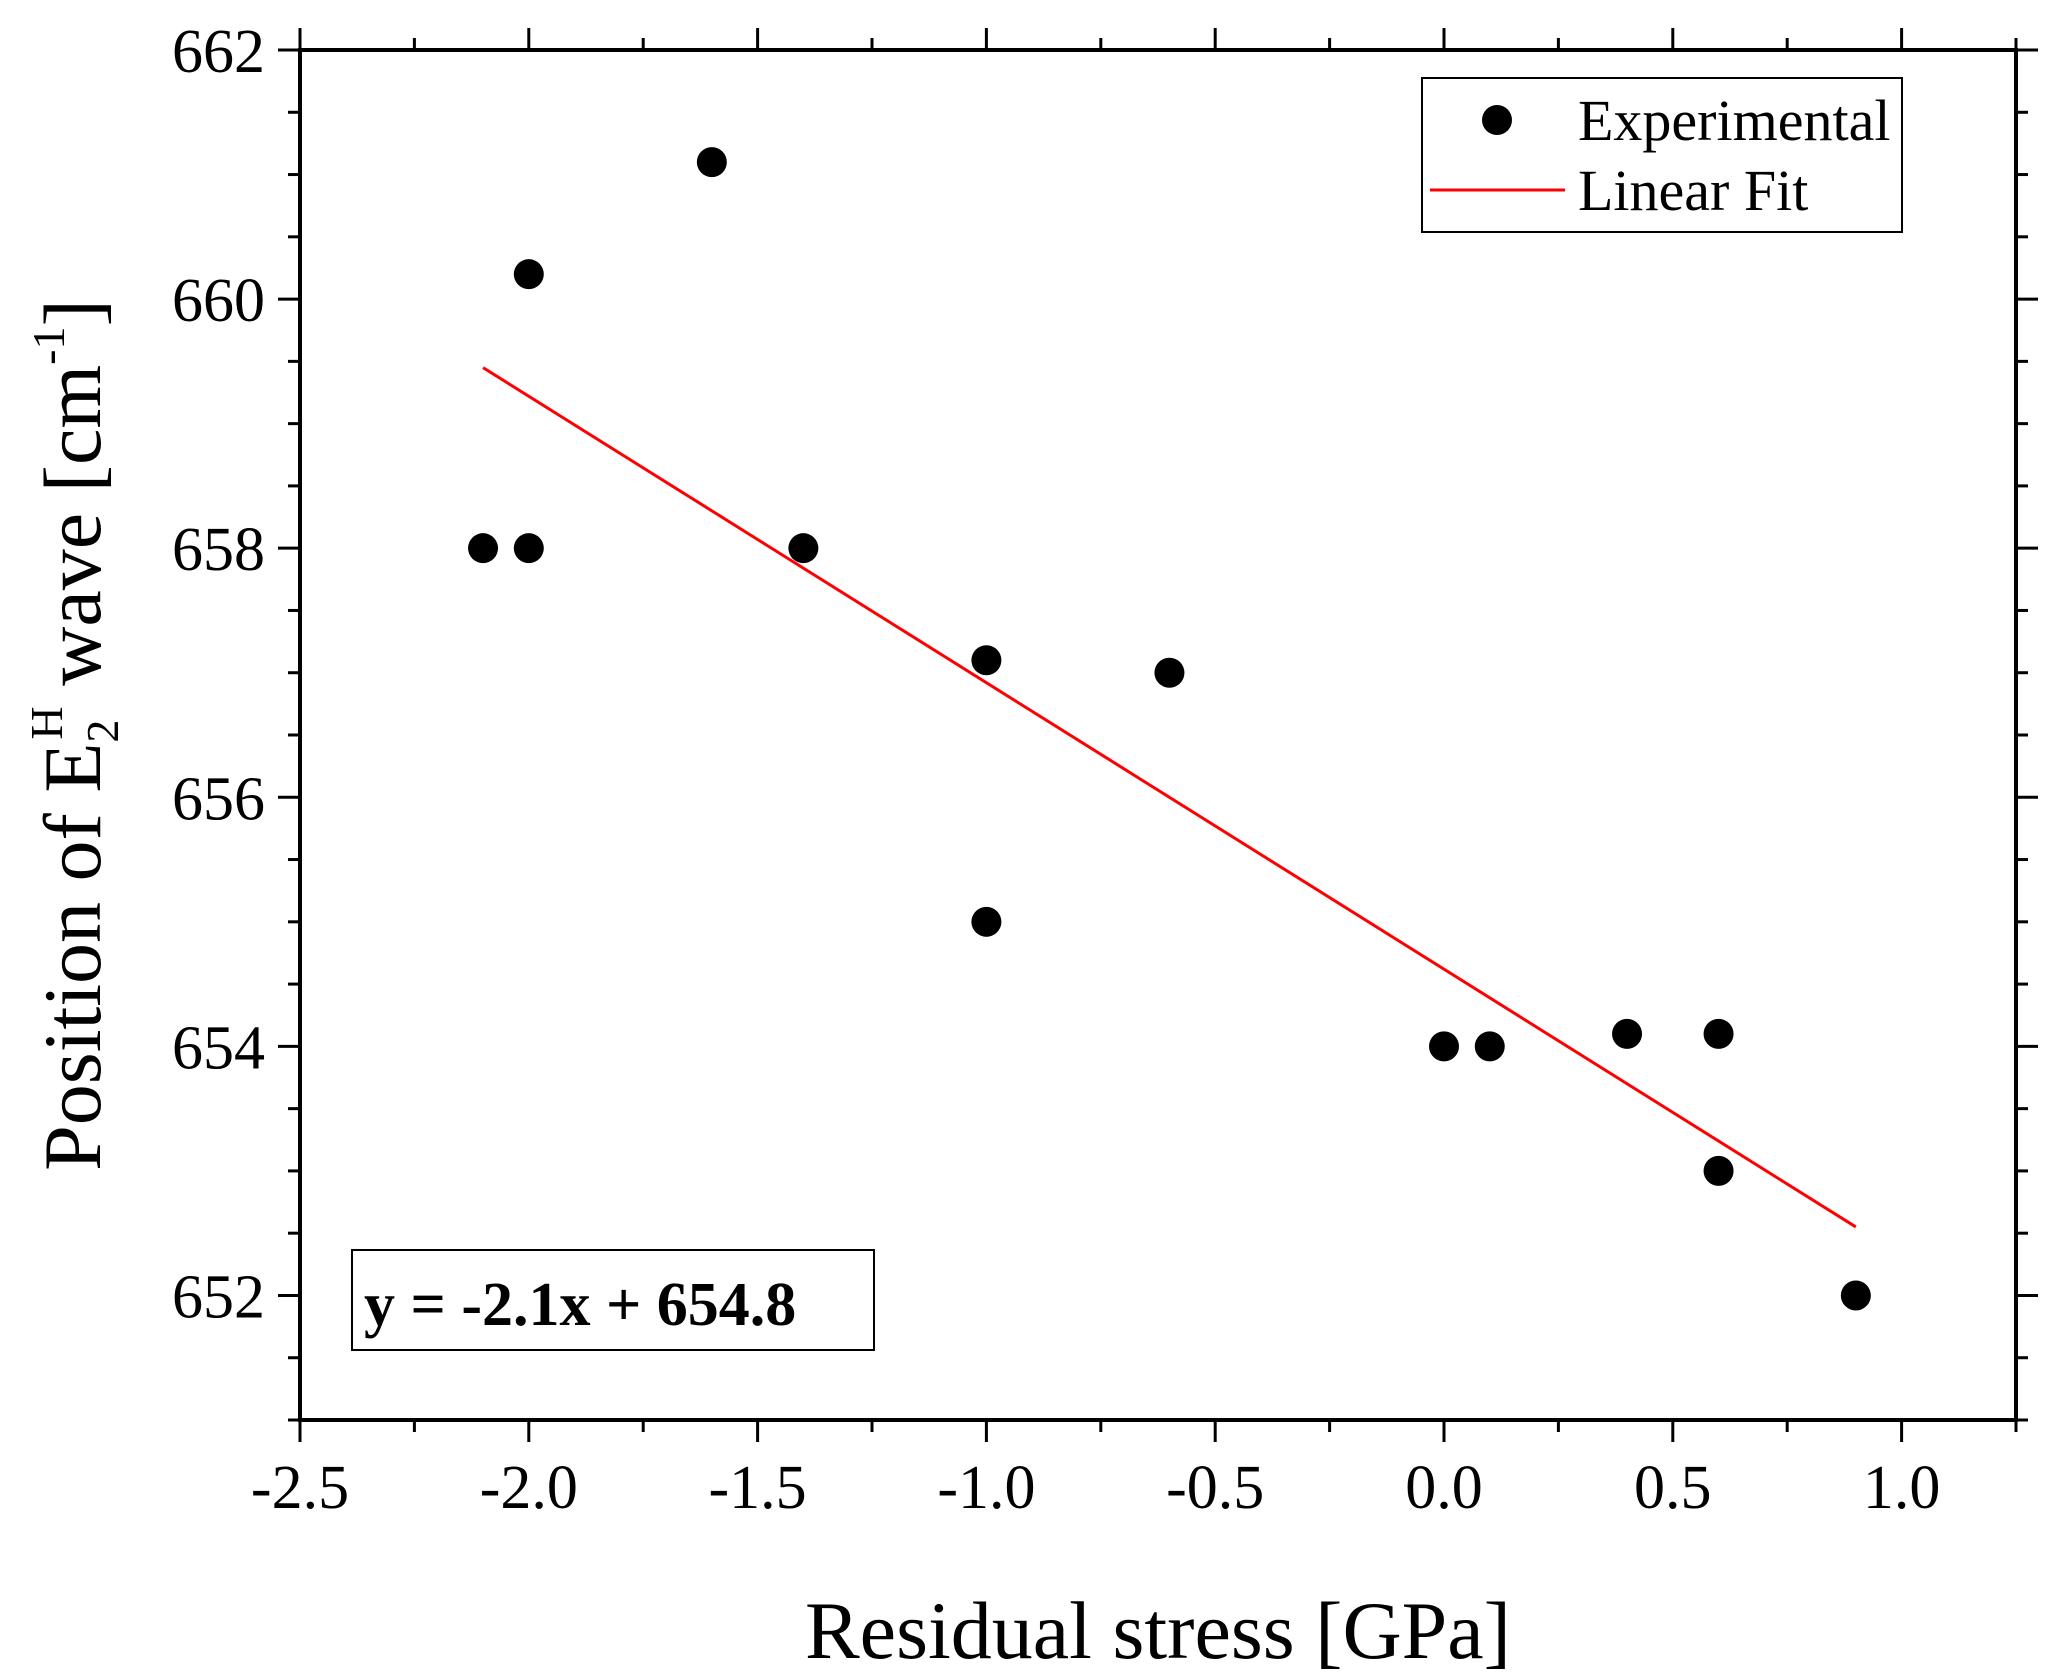 The height and width of the screenshot is (1675, 2054). Describe the element at coordinates (1444, 1488) in the screenshot. I see `x-tick-label: 0.0` at that location.